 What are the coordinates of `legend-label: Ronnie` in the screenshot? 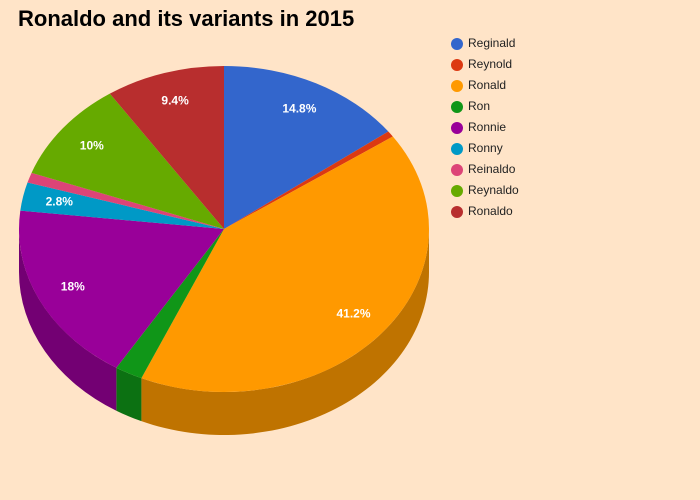 It's located at (487, 127).